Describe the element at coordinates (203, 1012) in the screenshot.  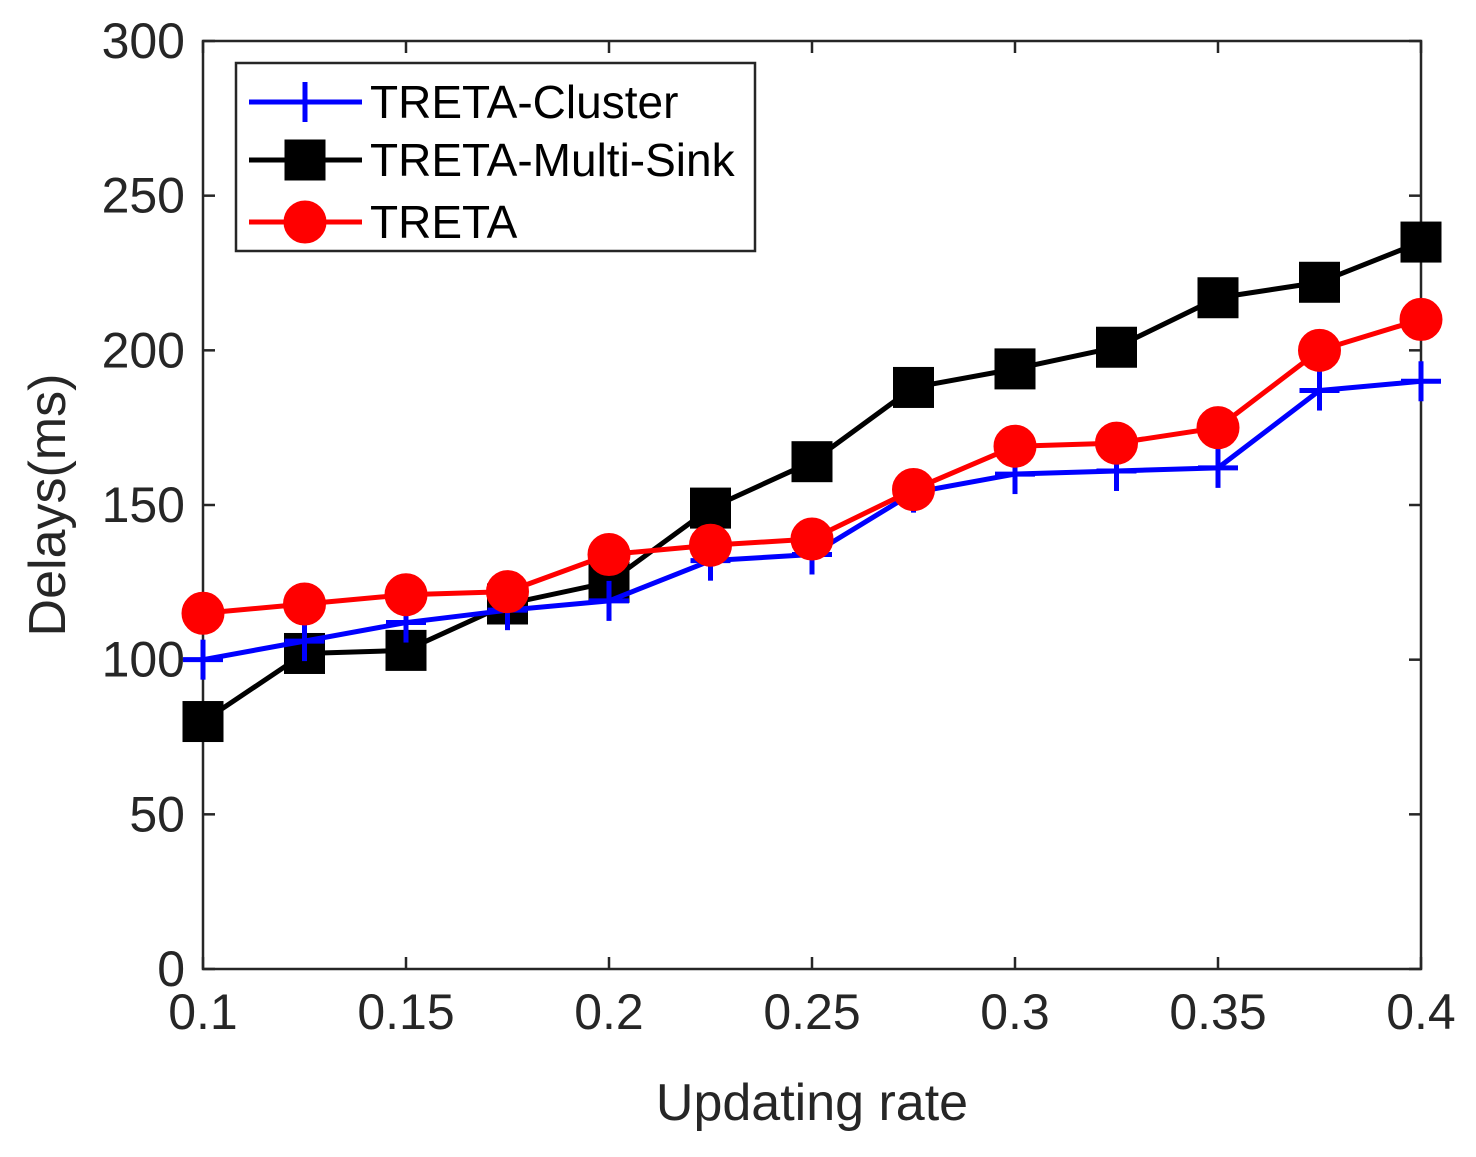
I see `x-tick-label: 0.1` at that location.